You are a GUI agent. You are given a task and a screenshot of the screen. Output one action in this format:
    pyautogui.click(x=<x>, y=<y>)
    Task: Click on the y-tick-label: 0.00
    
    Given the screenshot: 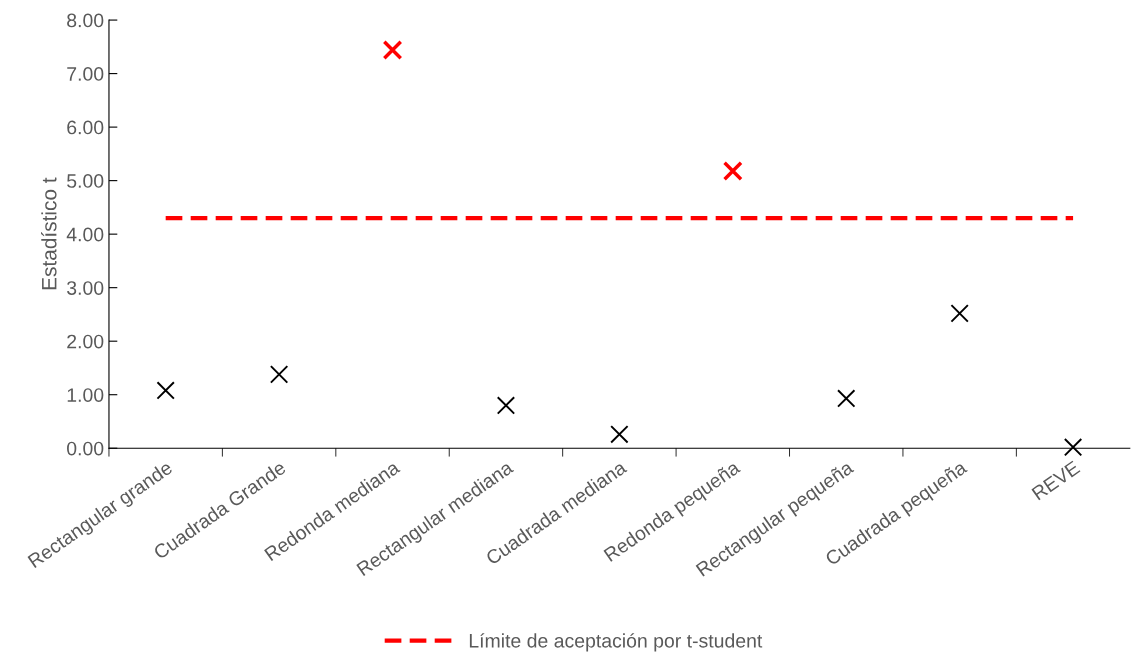 What is the action you would take?
    pyautogui.click(x=85, y=448)
    